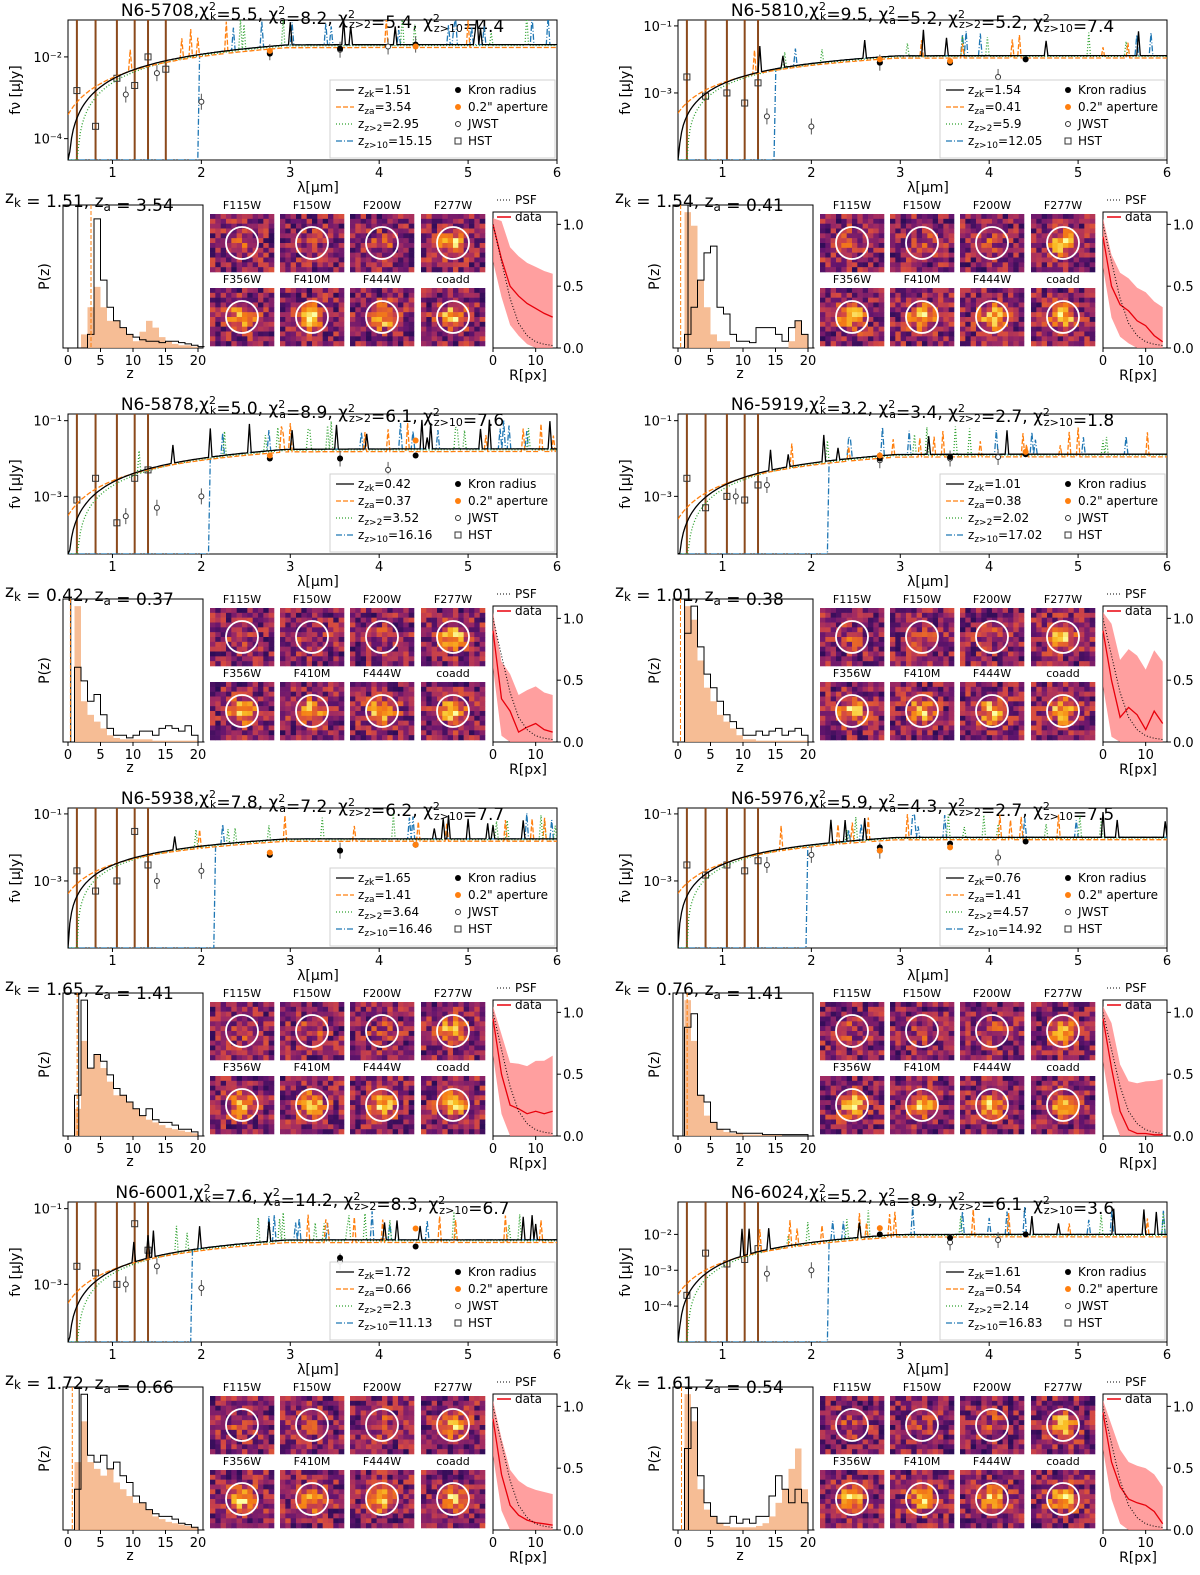 This screenshot has width=1200, height=1575. What do you see at coordinates (125, 94) in the screenshot?
I see `jwst-point` at bounding box center [125, 94].